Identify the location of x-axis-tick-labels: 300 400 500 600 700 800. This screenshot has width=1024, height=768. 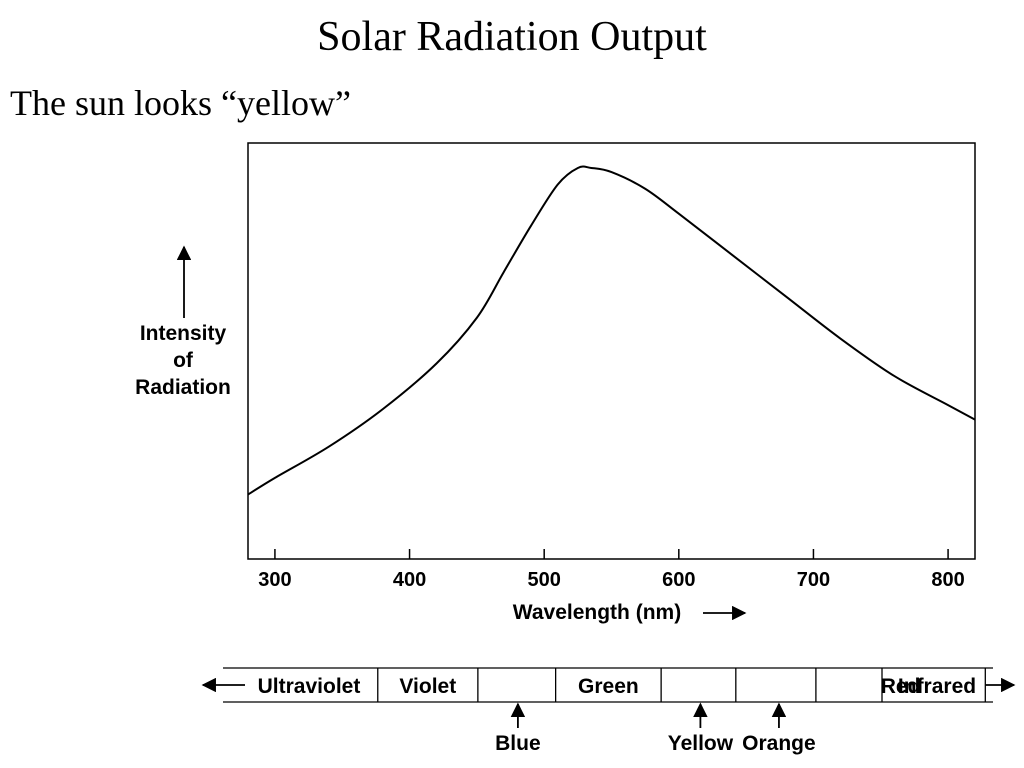
(611, 580).